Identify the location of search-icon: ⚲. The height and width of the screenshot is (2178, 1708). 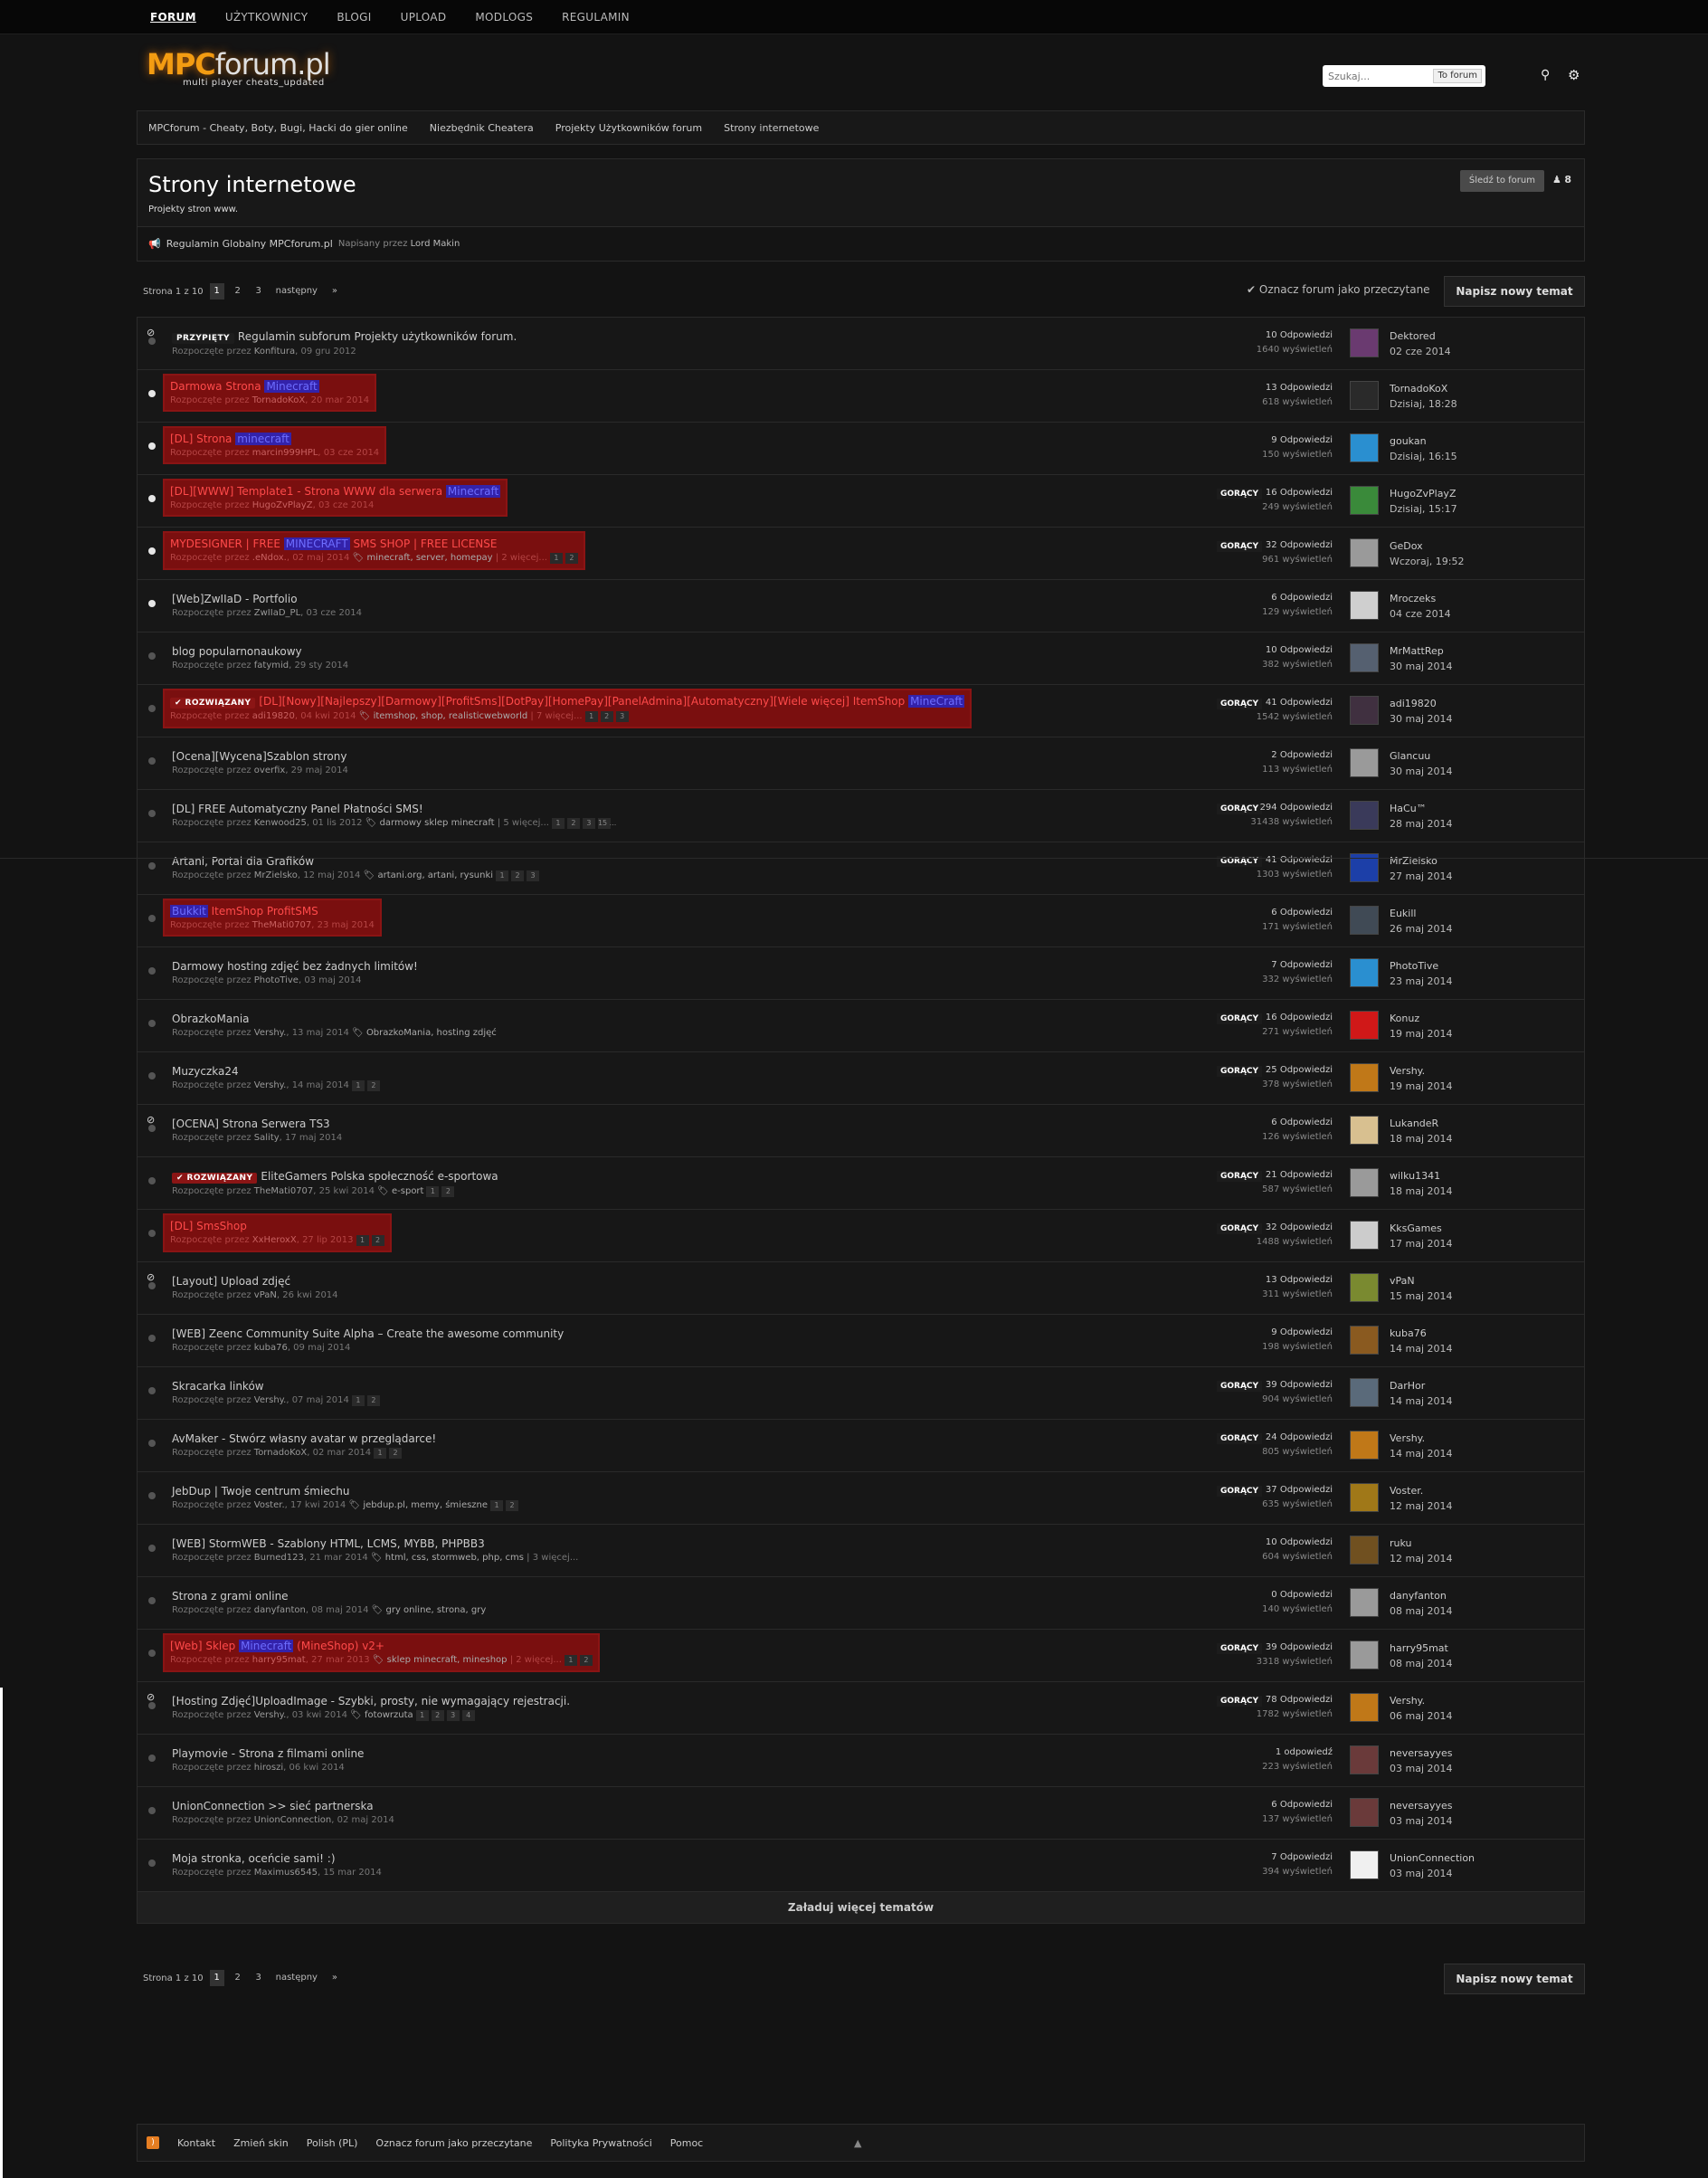
(1546, 75).